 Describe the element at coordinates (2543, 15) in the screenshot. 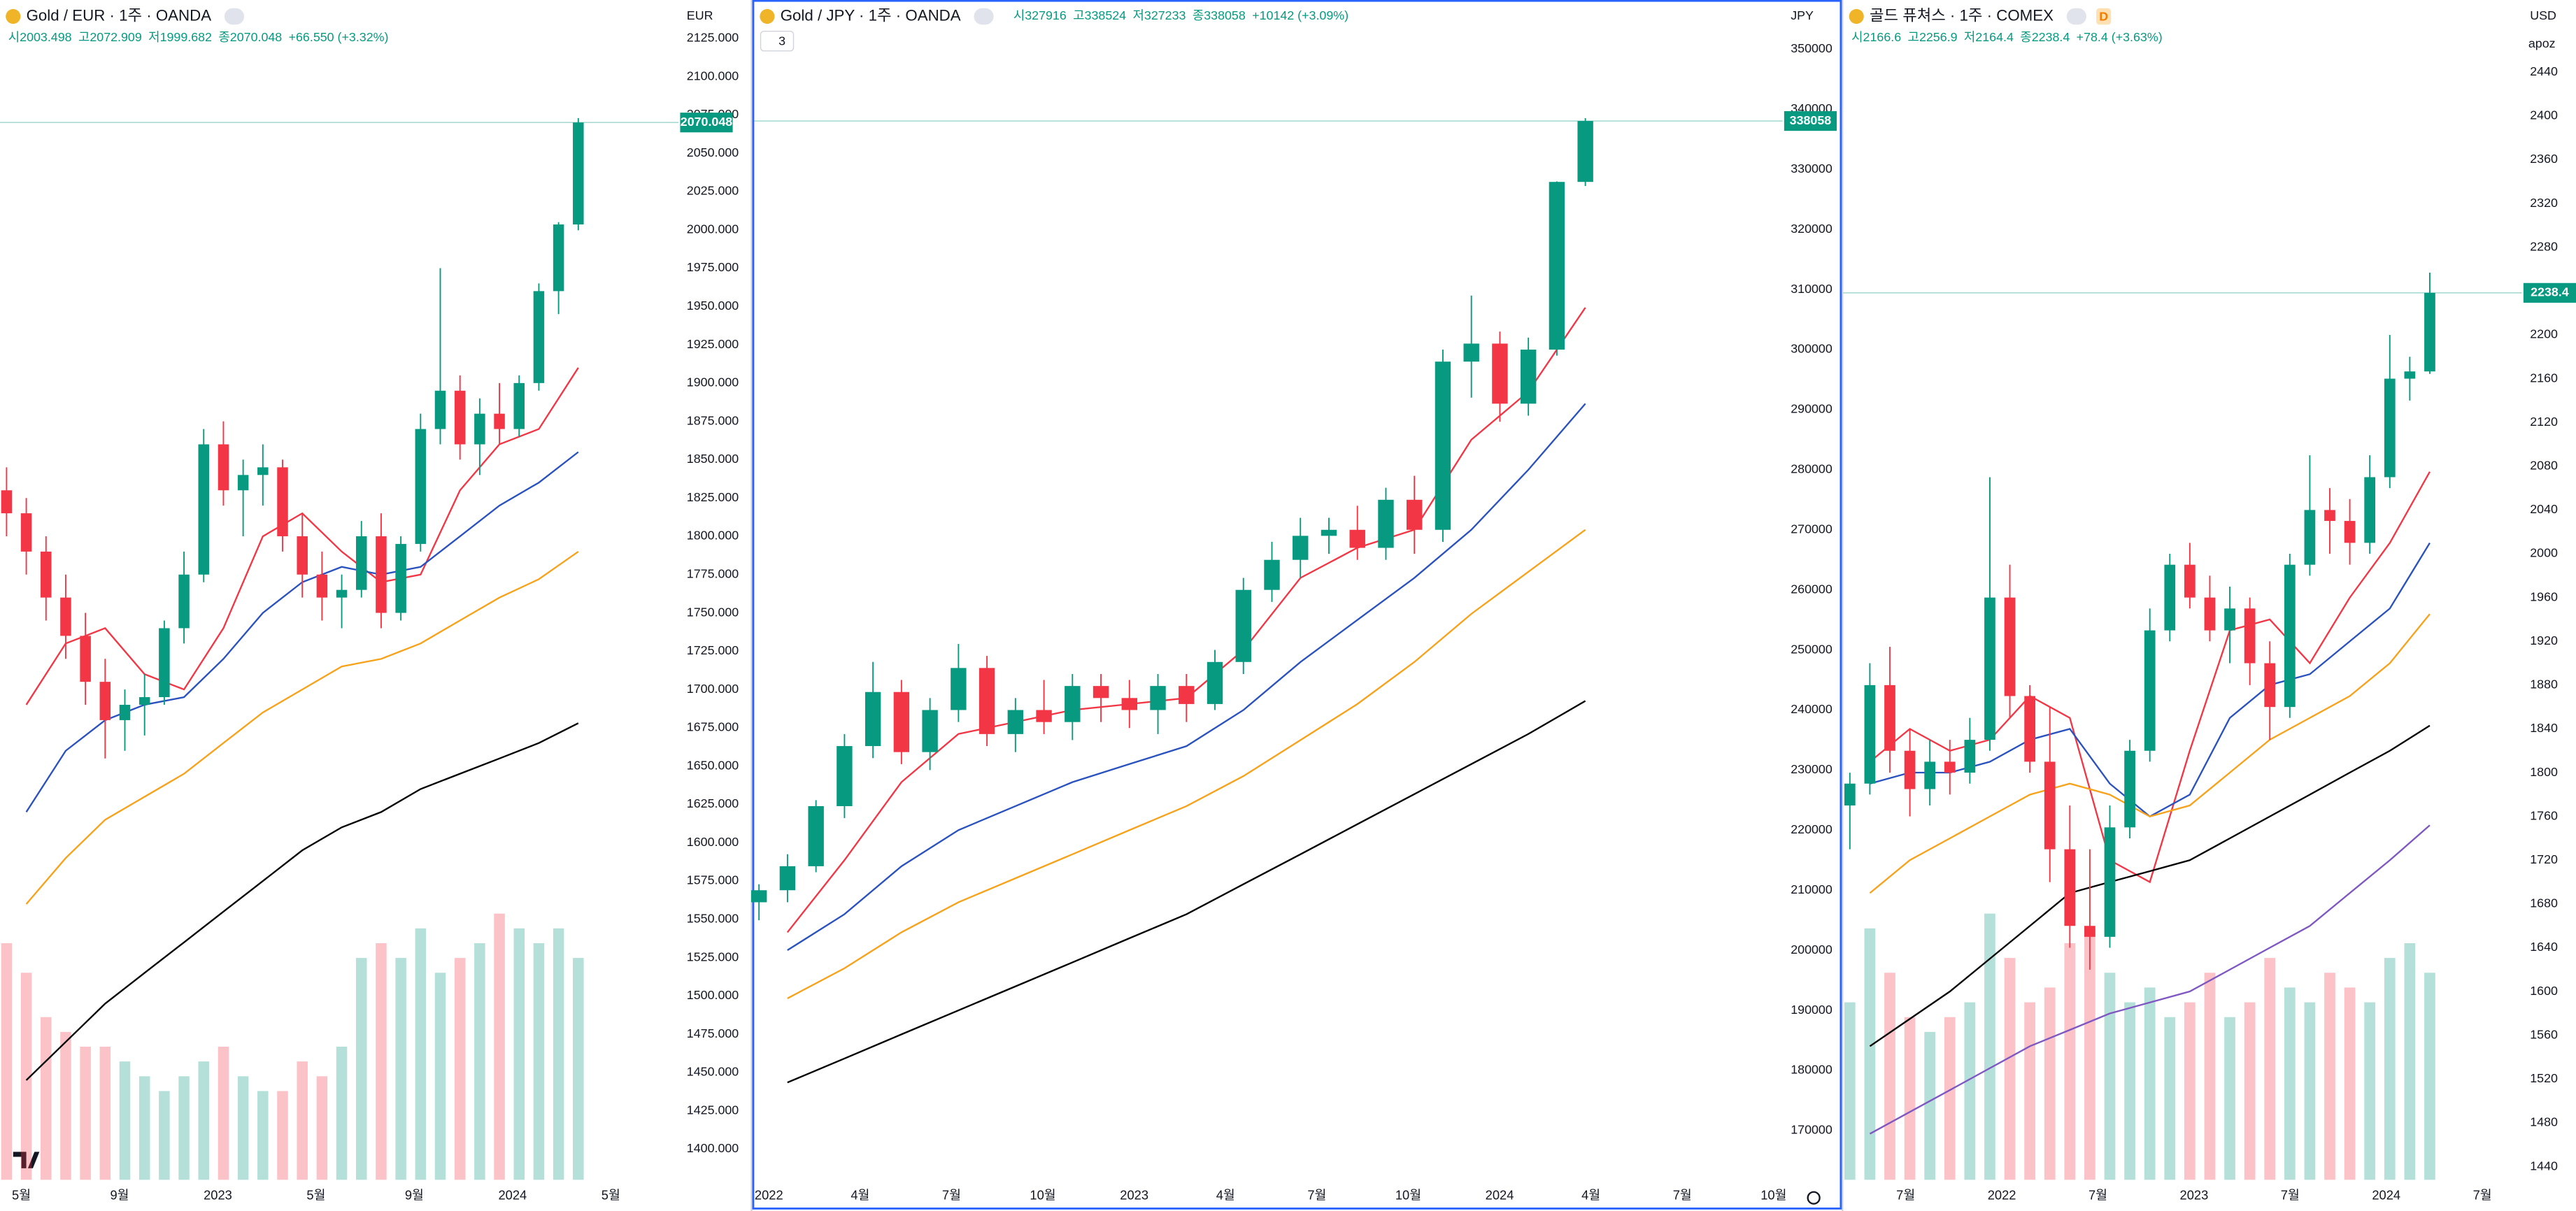

I see `currency-button: USD` at that location.